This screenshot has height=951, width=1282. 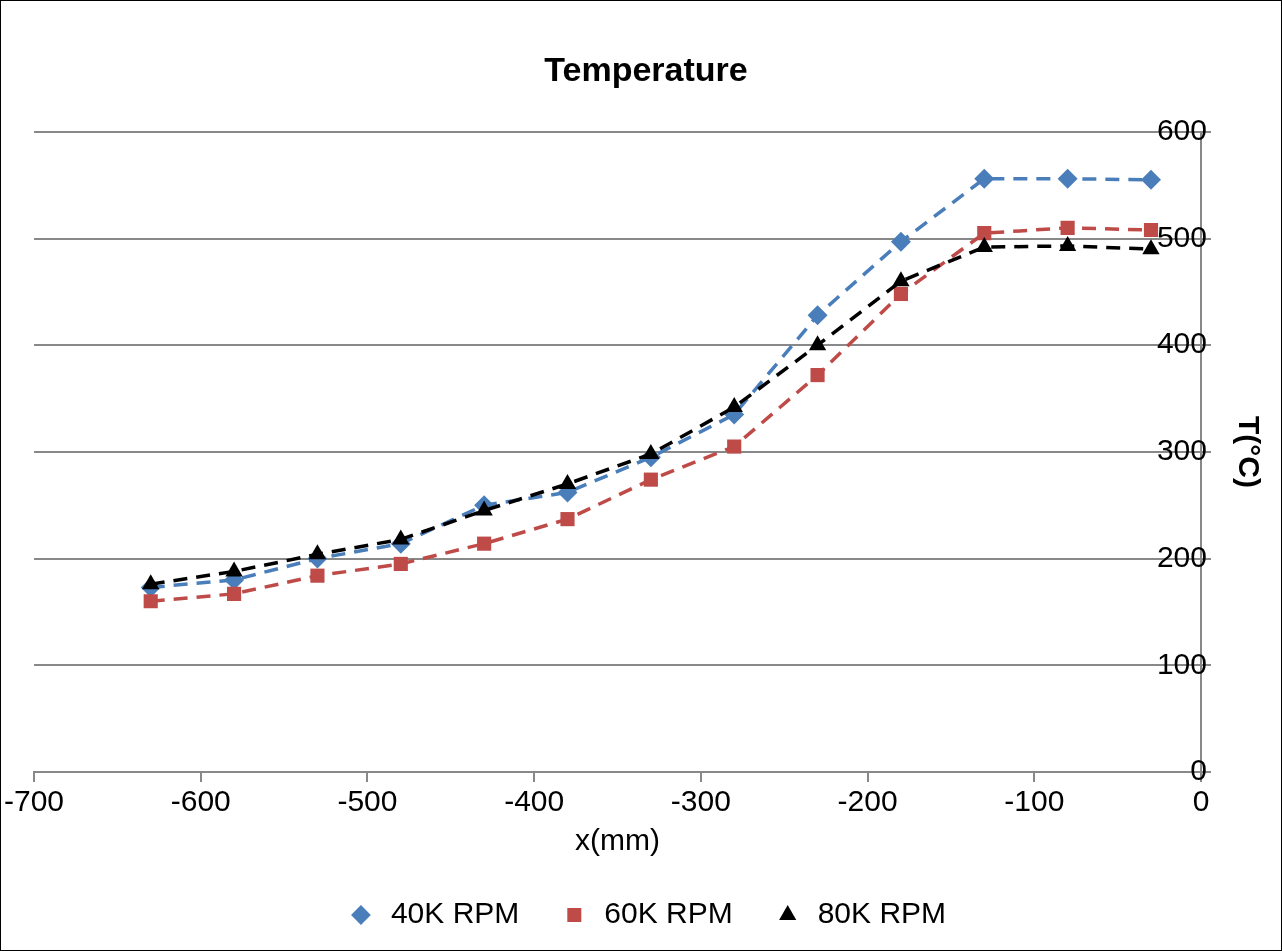 What do you see at coordinates (1181, 556) in the screenshot?
I see `y-tick-label: 200` at bounding box center [1181, 556].